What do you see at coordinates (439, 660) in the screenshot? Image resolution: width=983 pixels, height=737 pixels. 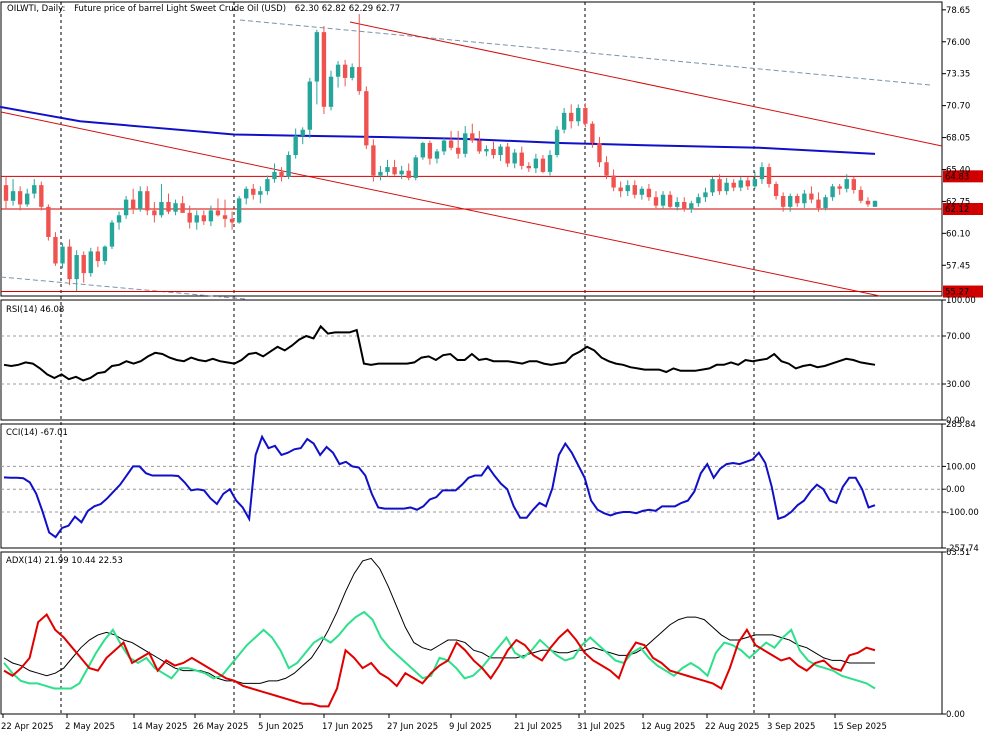 I see `minus-di-line` at bounding box center [439, 660].